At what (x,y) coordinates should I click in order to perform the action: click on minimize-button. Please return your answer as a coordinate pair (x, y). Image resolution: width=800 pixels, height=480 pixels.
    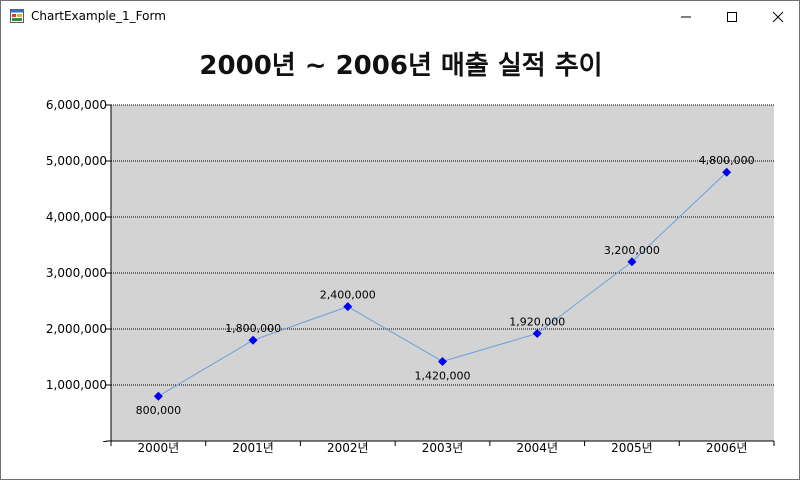
    Looking at the image, I should click on (686, 16).